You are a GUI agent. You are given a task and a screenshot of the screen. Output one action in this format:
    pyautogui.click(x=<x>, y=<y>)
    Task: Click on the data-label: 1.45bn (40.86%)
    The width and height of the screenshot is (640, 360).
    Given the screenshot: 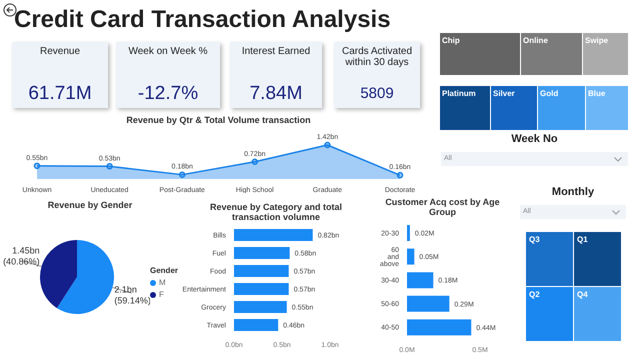 What is the action you would take?
    pyautogui.click(x=21, y=255)
    